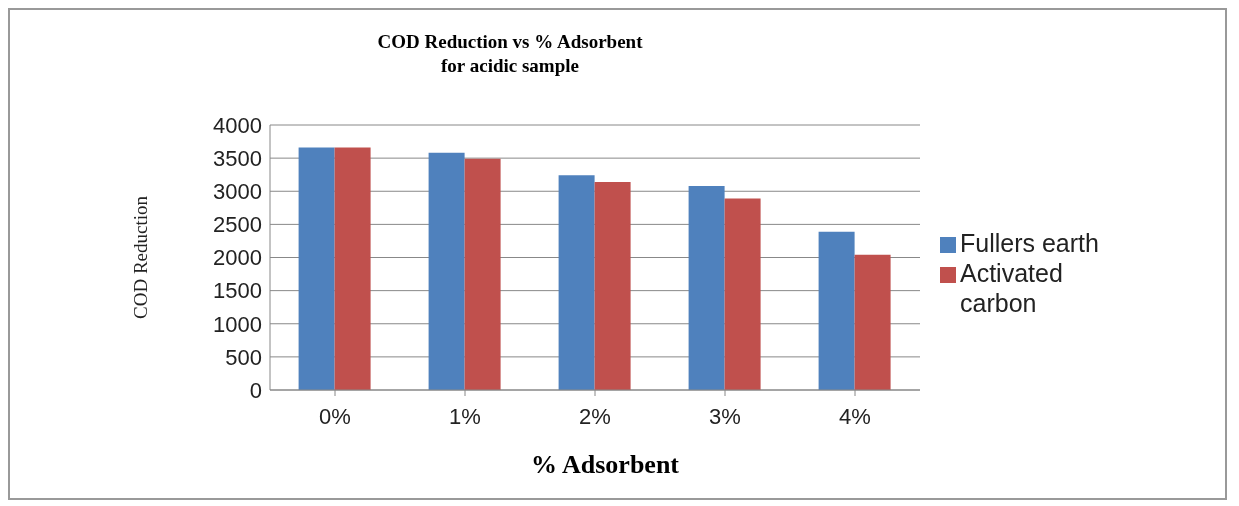  What do you see at coordinates (237, 291) in the screenshot?
I see `y-tick-label: 1500` at bounding box center [237, 291].